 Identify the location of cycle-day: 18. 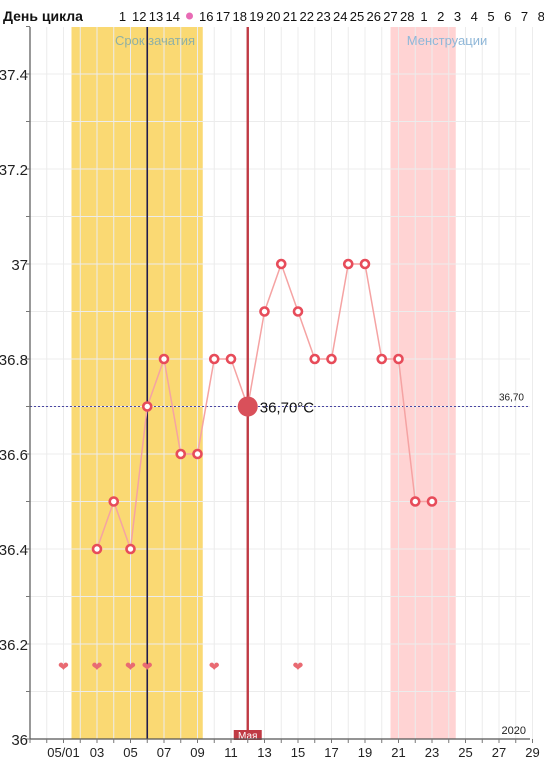
(240, 16).